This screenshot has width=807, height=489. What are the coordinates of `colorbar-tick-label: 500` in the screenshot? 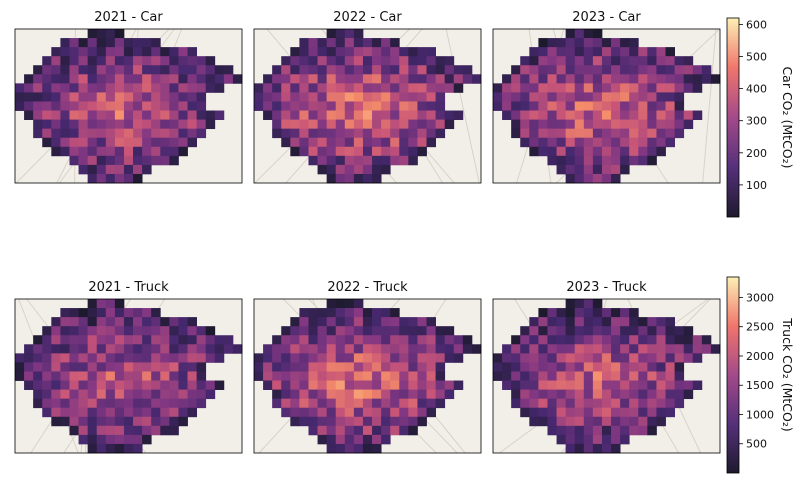 It's located at (756, 57).